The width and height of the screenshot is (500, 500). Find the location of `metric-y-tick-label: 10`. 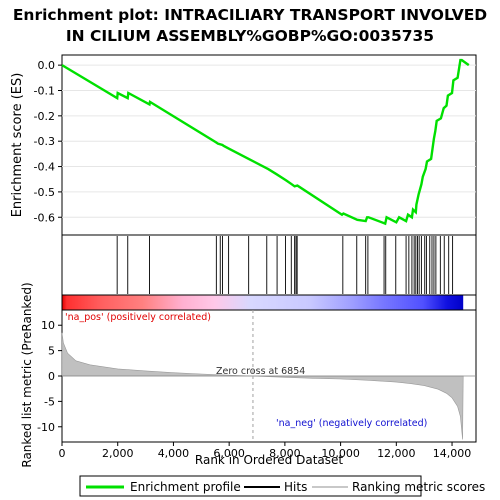

metric-y-tick-label: 10 is located at coordinates (48, 325).